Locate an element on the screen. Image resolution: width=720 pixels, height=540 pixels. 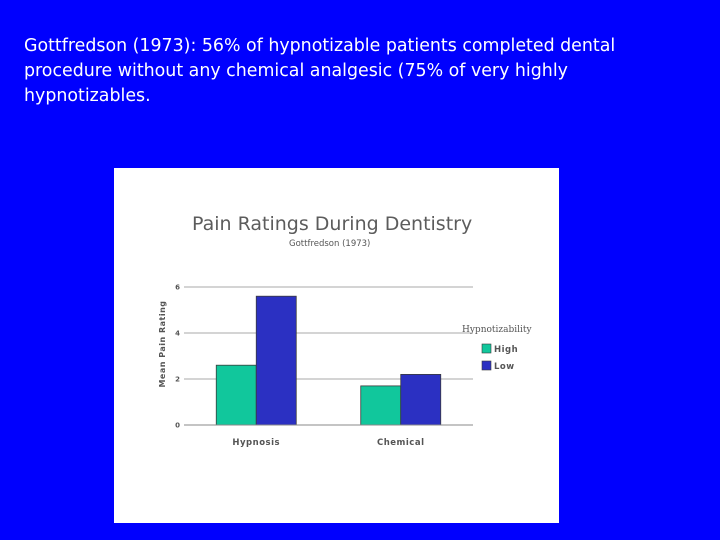
chart-subtitle: Gottfredson (1973) is located at coordinates (329, 244).